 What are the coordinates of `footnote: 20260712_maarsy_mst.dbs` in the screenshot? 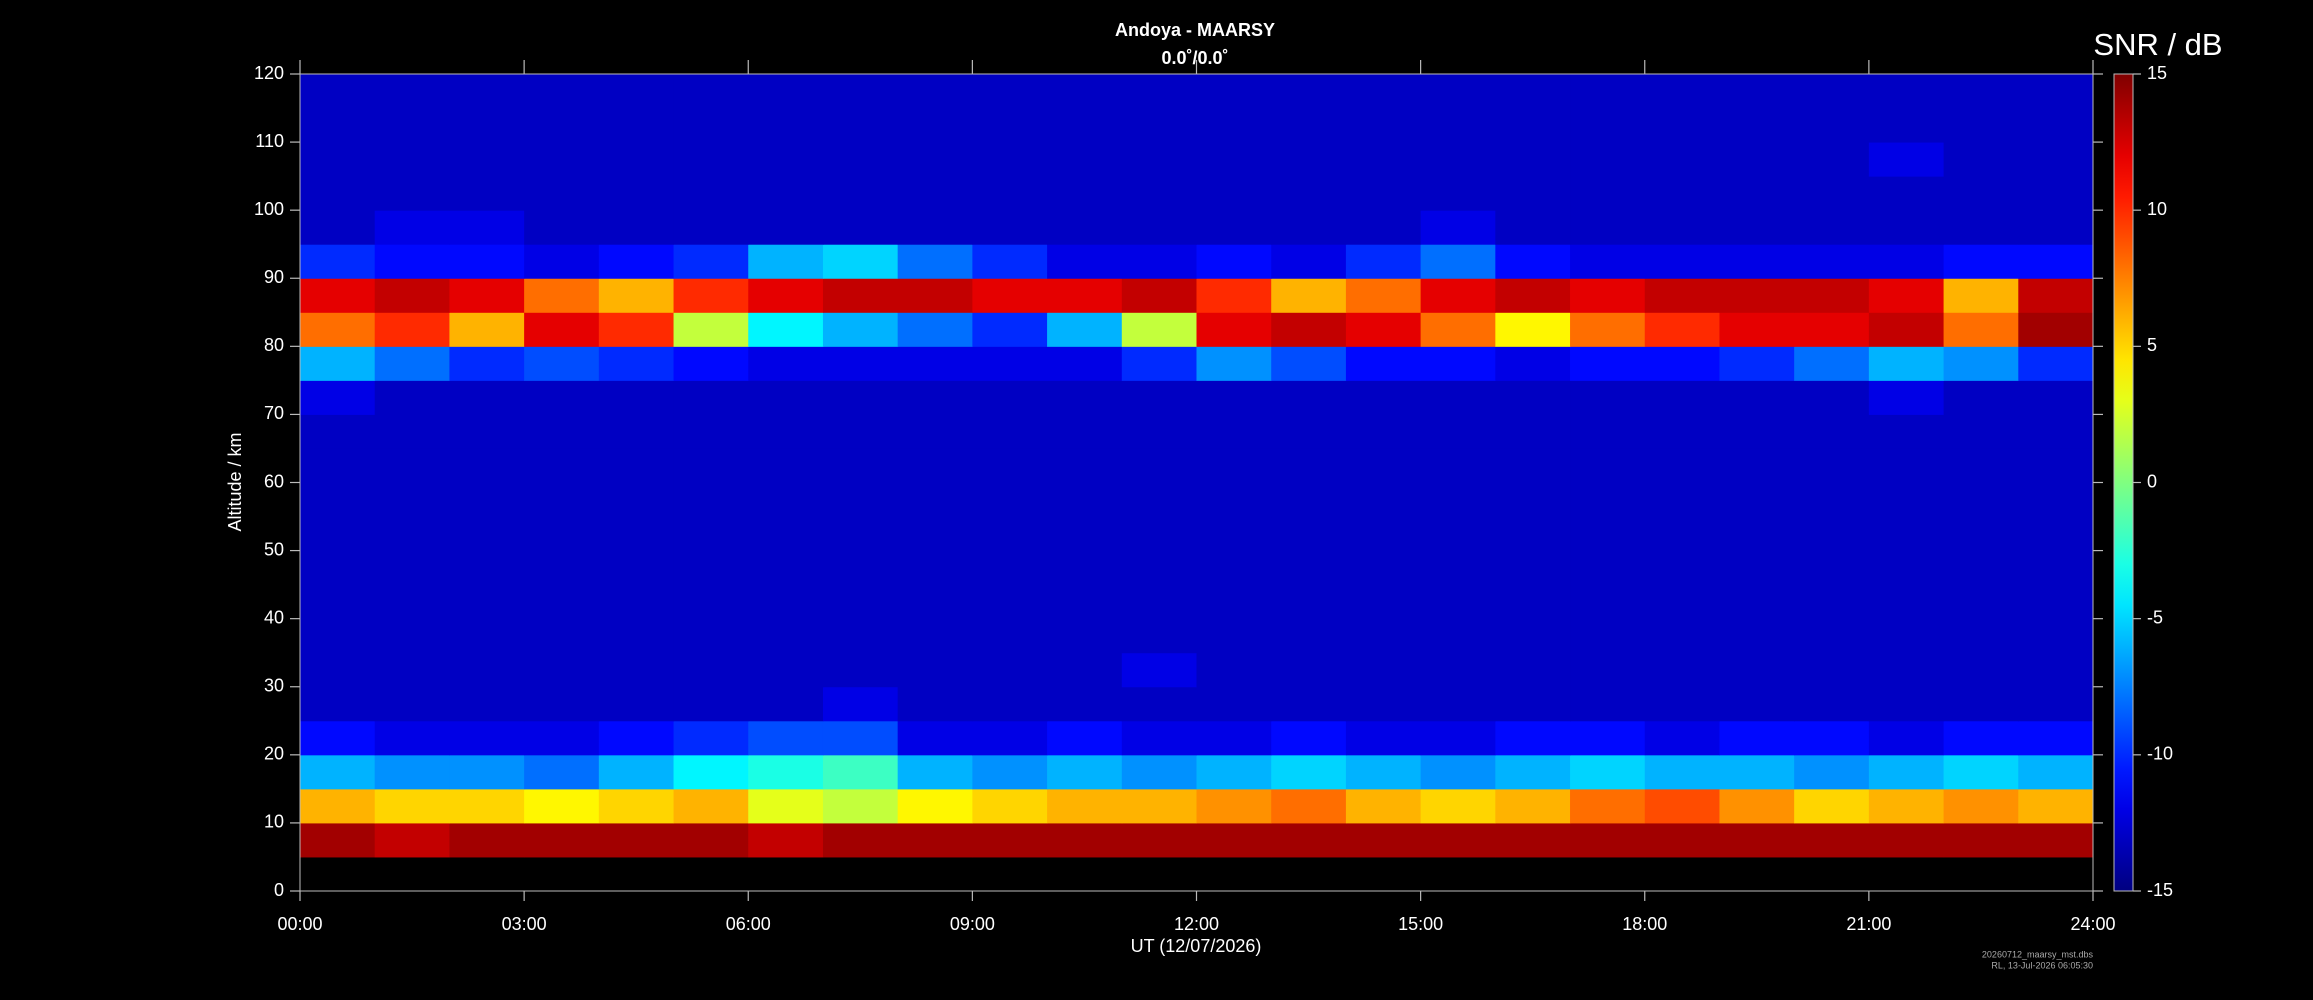 It's located at (2038, 954).